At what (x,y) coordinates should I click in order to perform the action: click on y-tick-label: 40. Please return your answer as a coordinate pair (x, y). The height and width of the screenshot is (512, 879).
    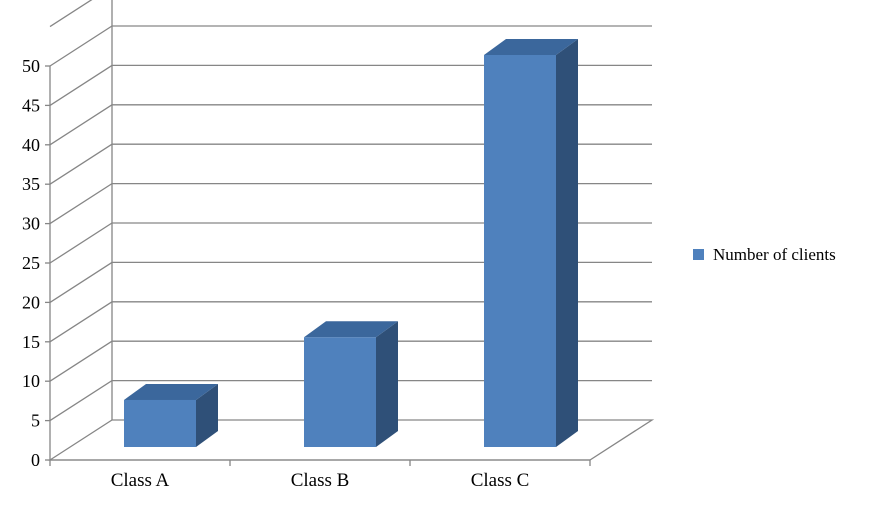
    Looking at the image, I should click on (31, 145).